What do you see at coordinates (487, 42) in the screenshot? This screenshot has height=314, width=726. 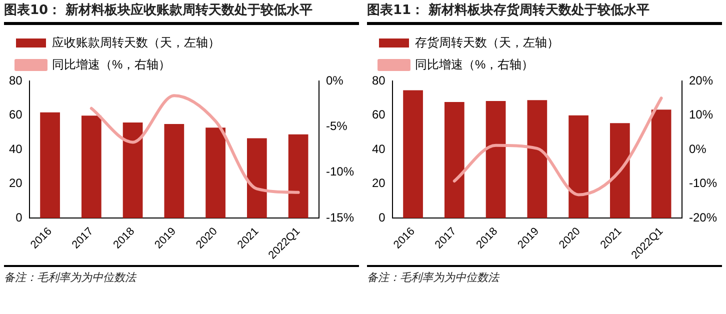 I see `legend-label: 存货周转天数（天，左轴）` at bounding box center [487, 42].